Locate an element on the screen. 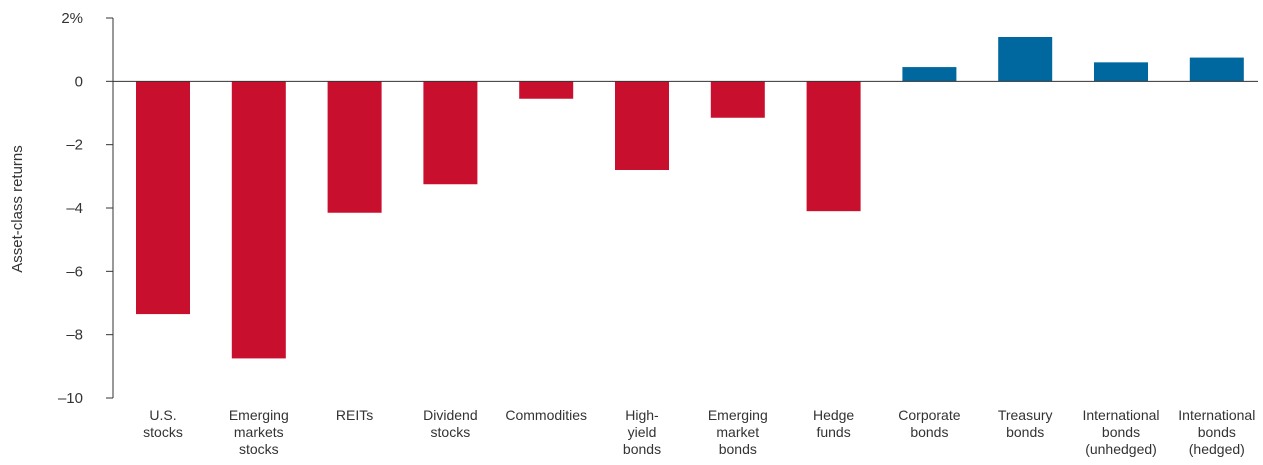 The height and width of the screenshot is (465, 1263). x-category-label: International bonds (hedged) is located at coordinates (1216, 432).